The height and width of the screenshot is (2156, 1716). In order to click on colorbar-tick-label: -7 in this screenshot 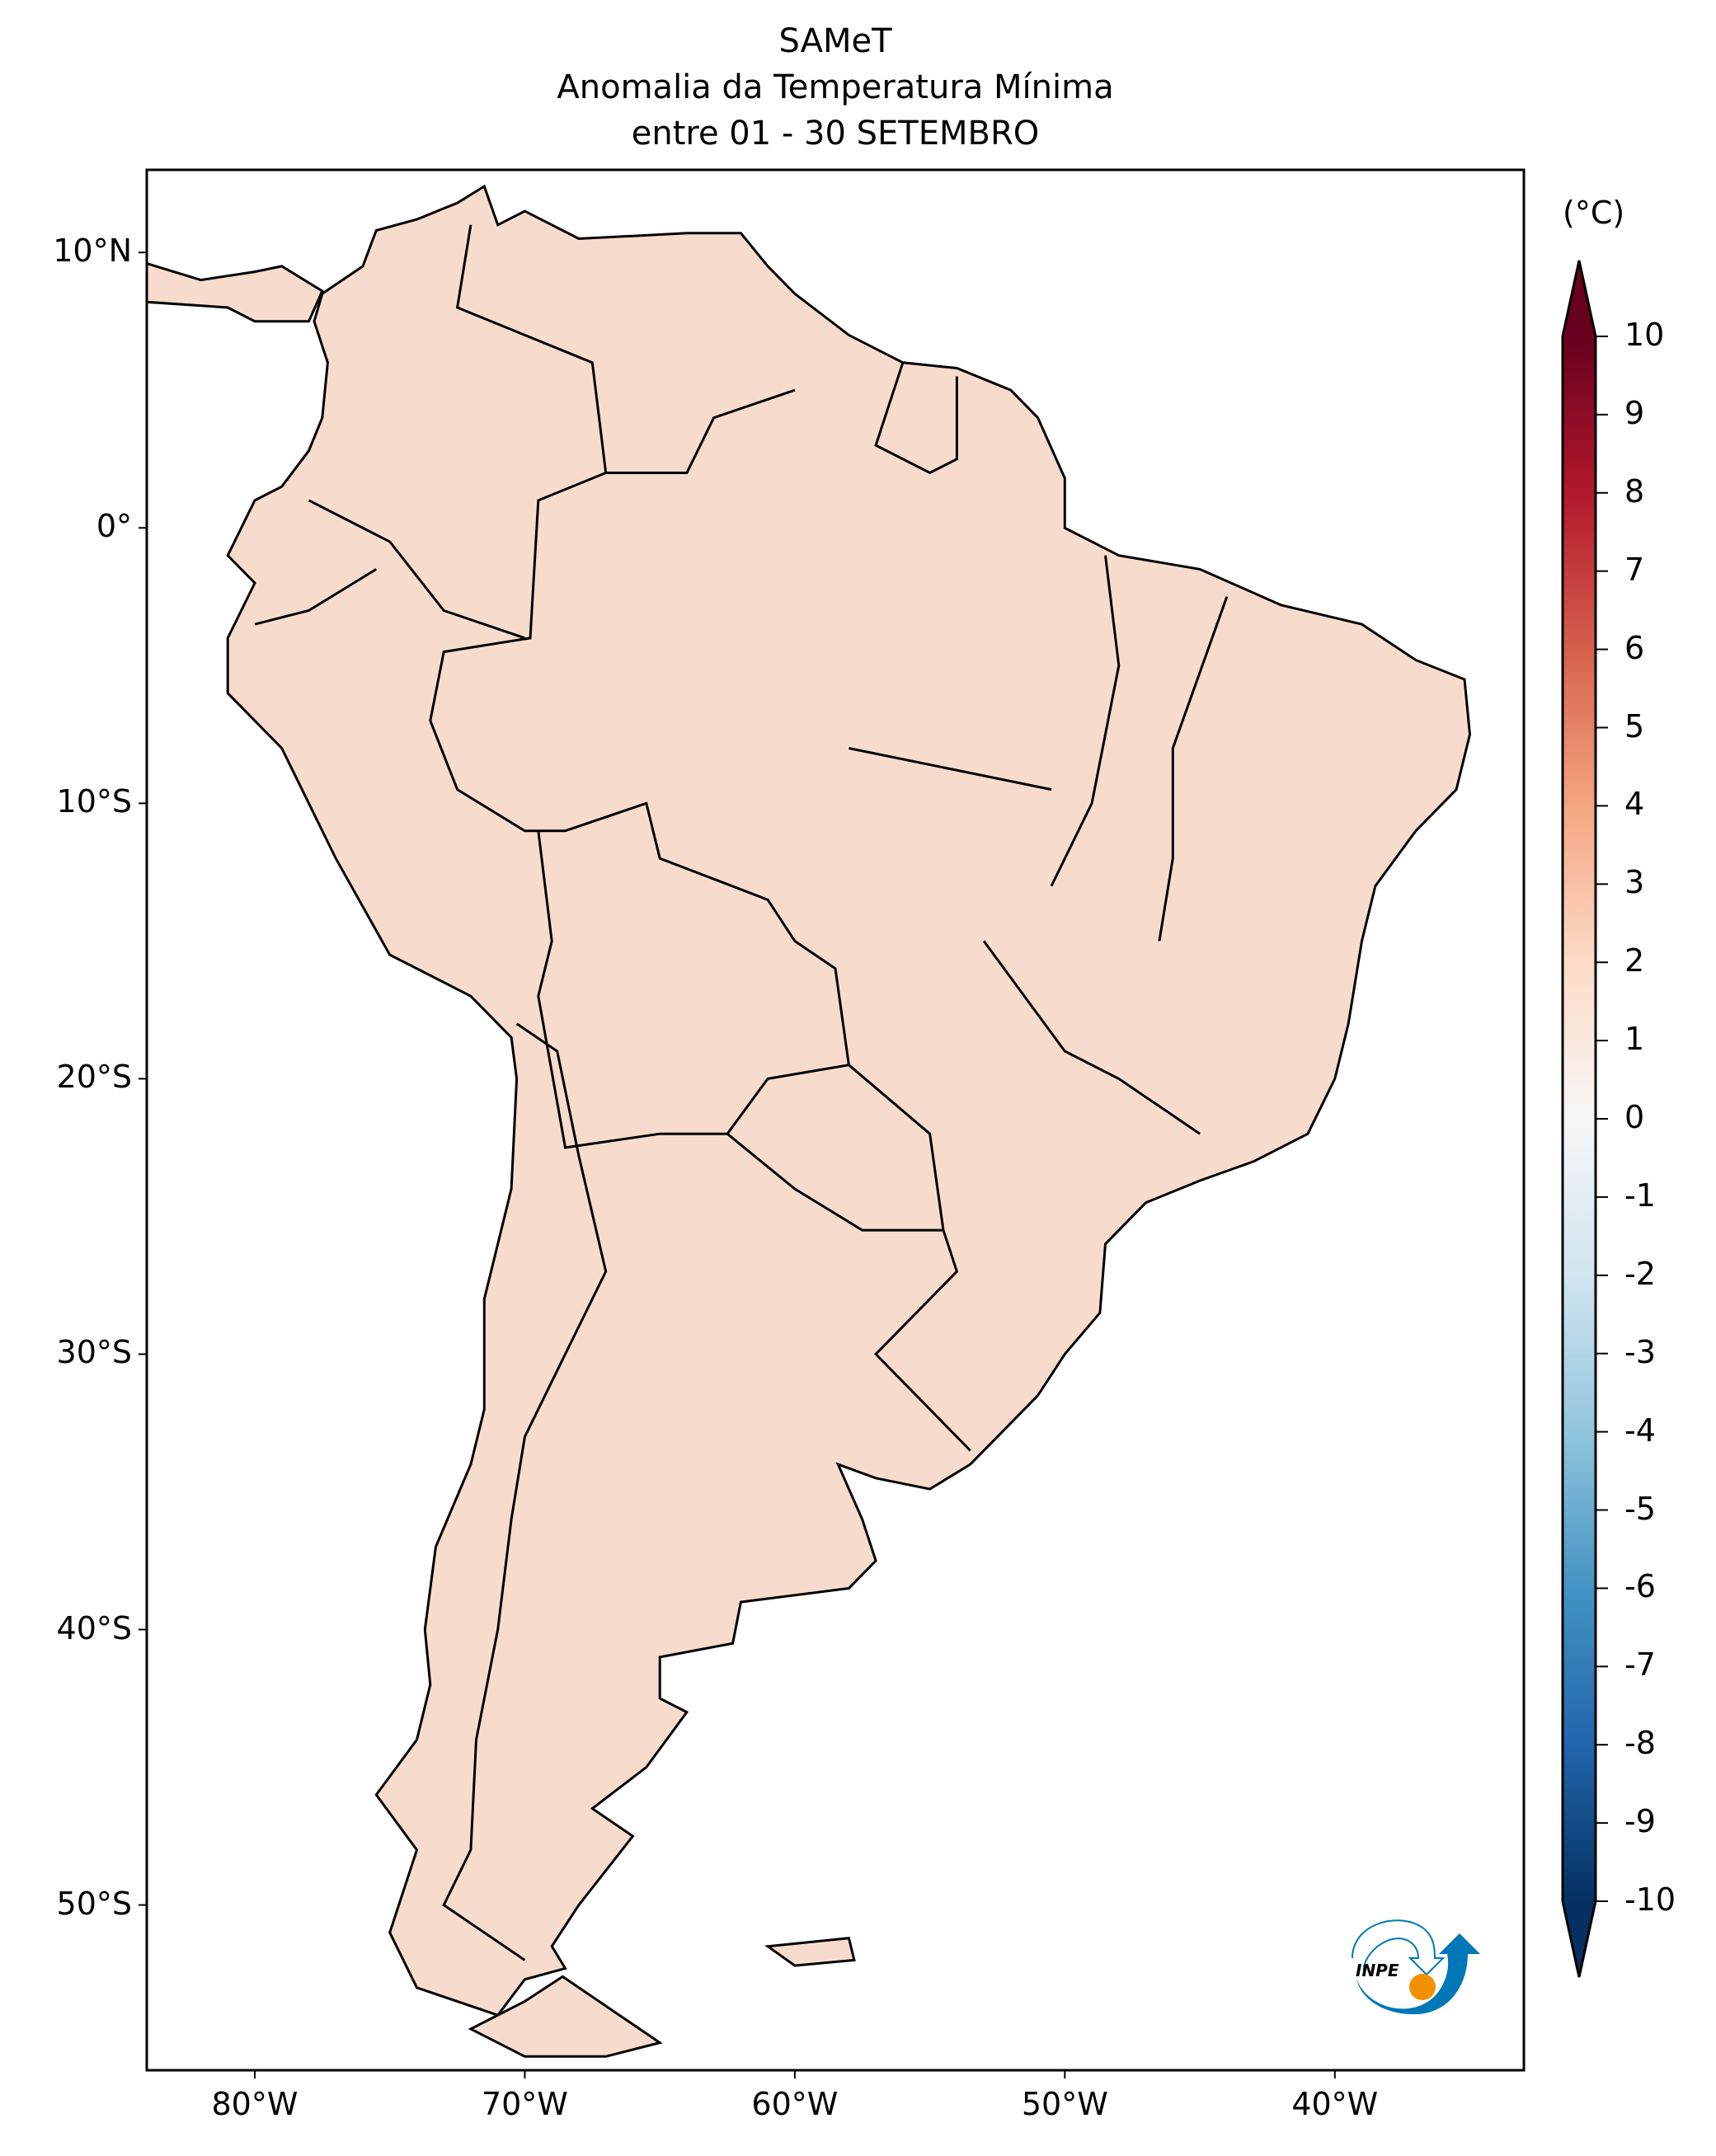, I will do `click(1640, 1665)`.